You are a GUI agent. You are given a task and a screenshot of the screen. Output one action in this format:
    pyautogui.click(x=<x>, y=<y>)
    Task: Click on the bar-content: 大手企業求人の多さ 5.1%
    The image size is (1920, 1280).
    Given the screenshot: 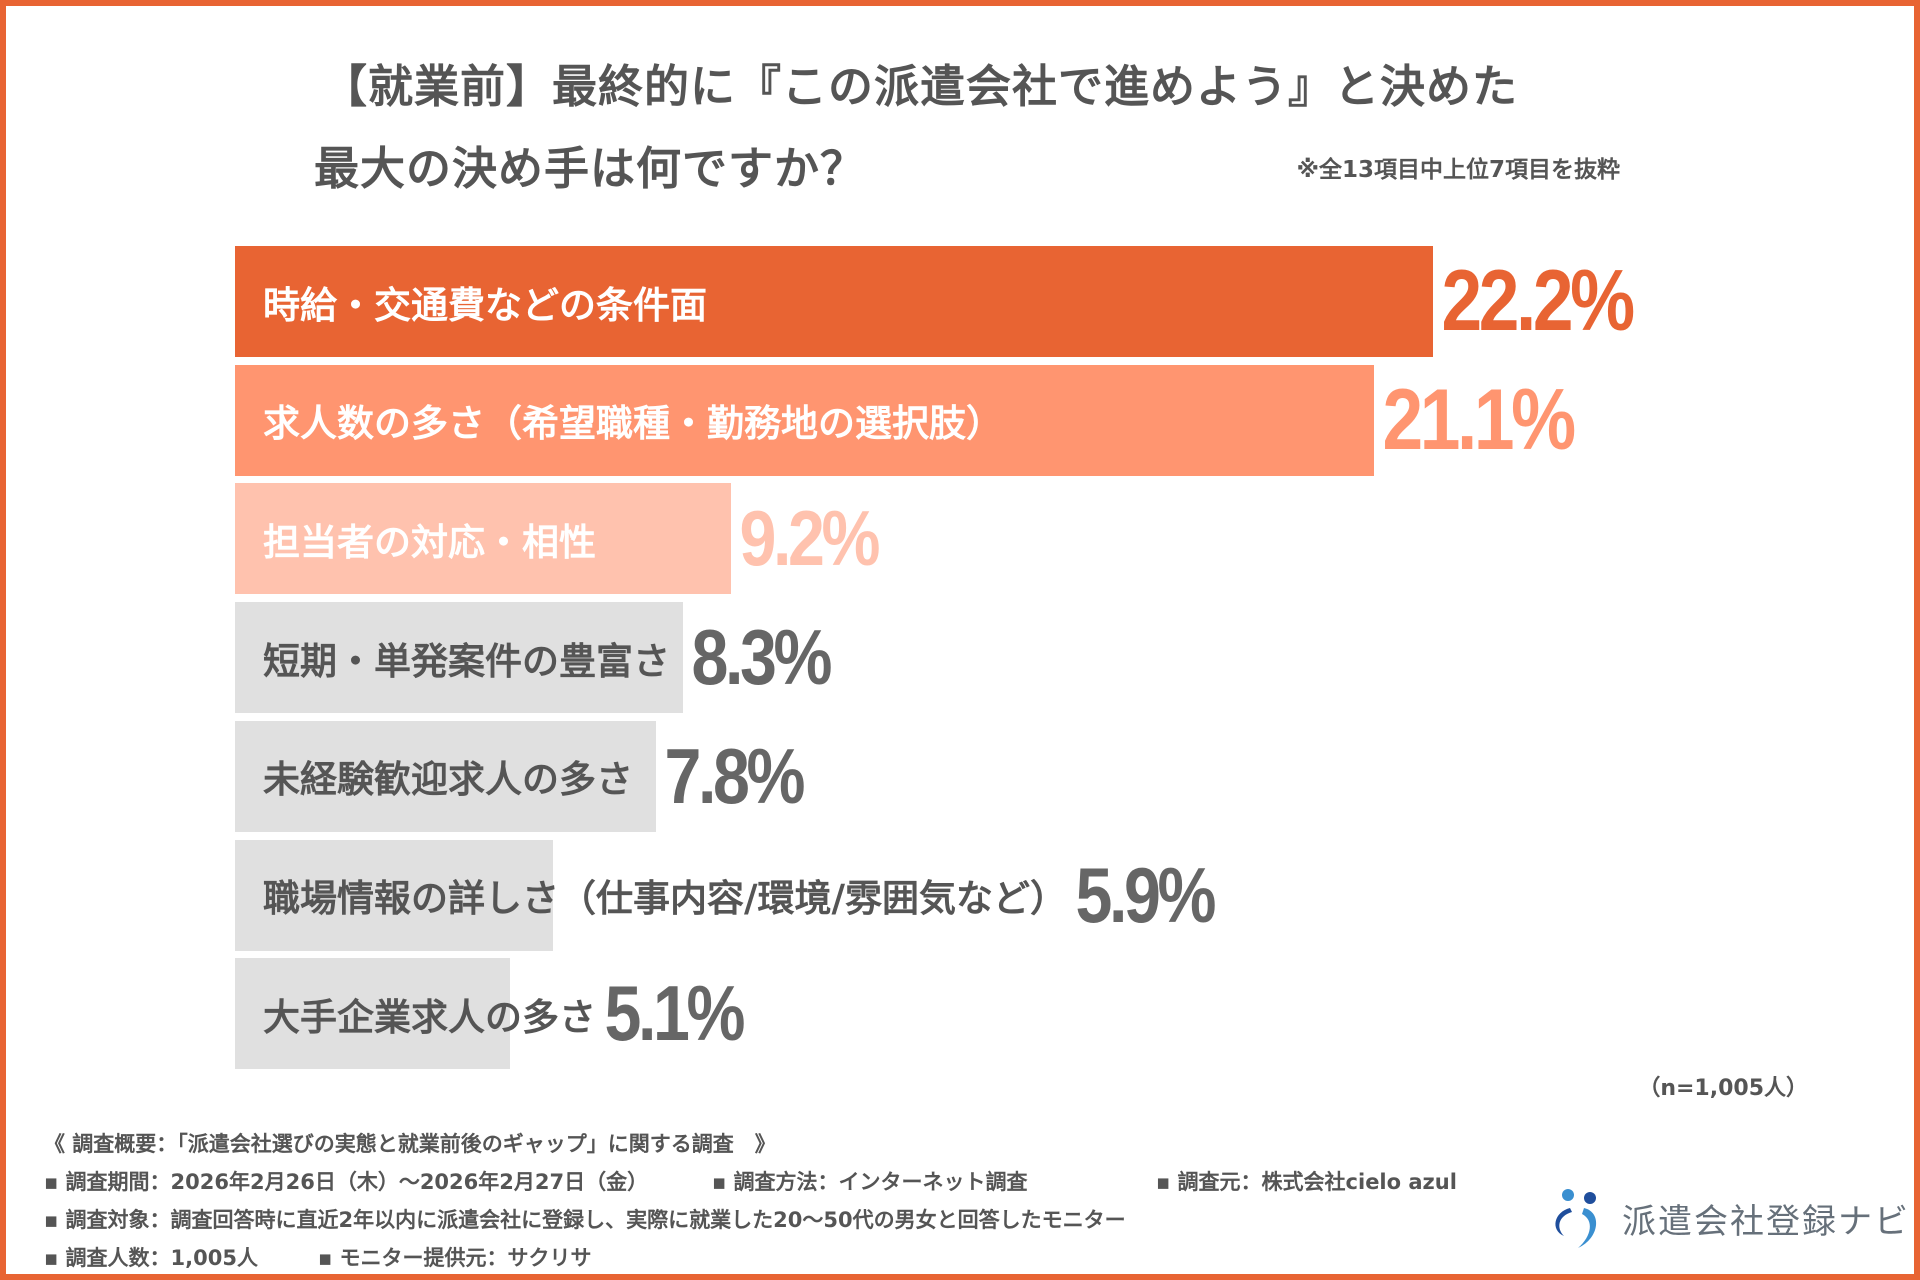 What is the action you would take?
    pyautogui.click(x=501, y=1013)
    